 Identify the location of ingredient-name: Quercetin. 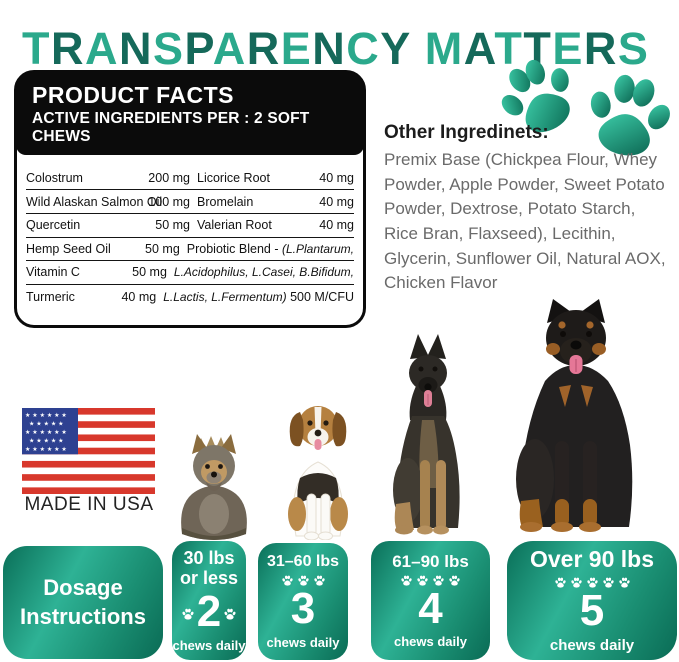
(53, 225).